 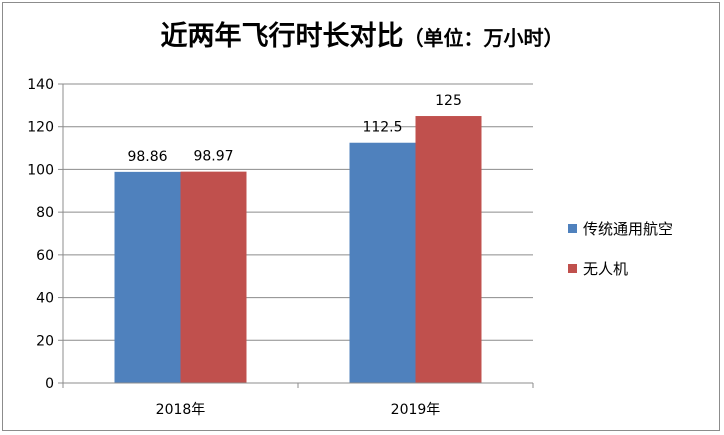 I want to click on data-label-1-2: 112.5, so click(x=382, y=128).